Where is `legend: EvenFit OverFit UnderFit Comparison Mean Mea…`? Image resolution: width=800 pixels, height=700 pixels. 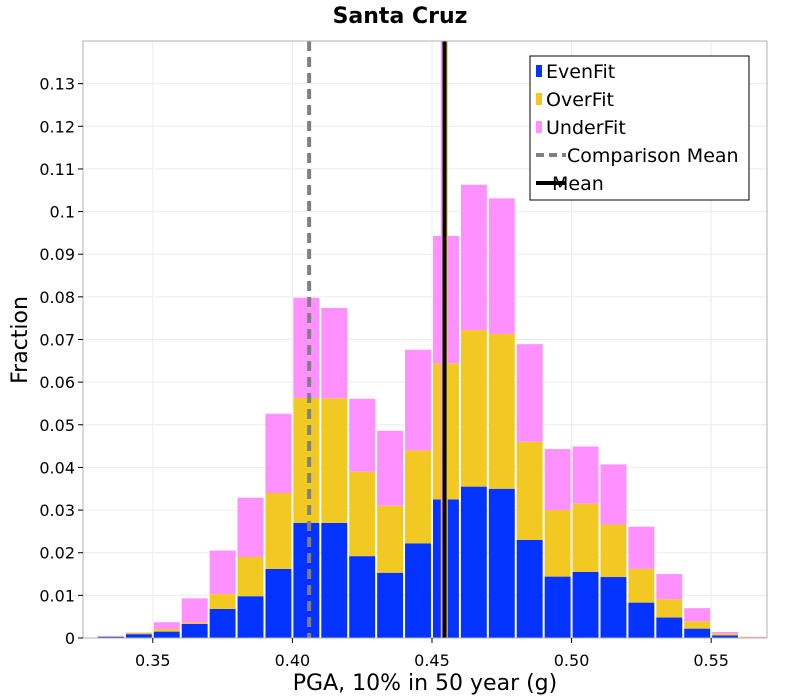
legend: EvenFit OverFit UnderFit Comparison Mean Mea… is located at coordinates (639, 128).